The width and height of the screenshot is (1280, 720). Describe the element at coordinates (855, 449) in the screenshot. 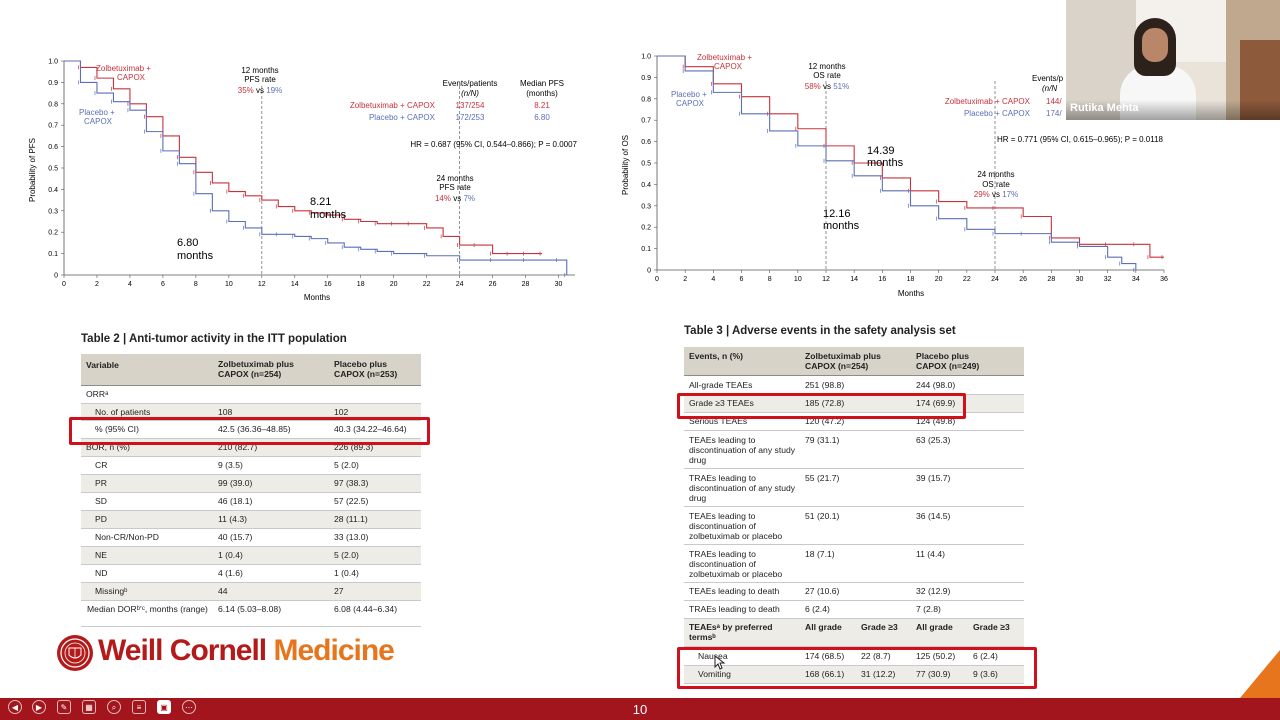

I see `table3-cell: 79 (31.1)` at that location.